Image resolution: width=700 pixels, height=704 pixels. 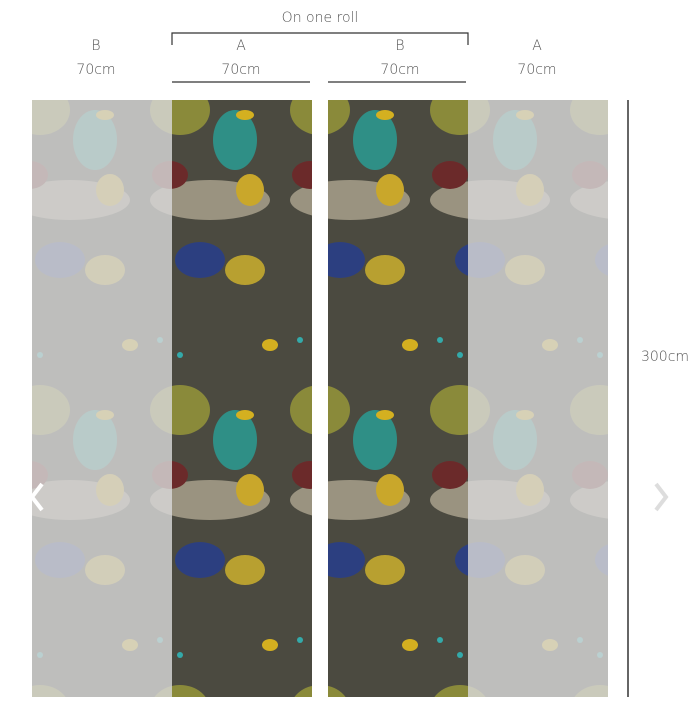 What do you see at coordinates (36, 497) in the screenshot?
I see `prev-arrow` at bounding box center [36, 497].